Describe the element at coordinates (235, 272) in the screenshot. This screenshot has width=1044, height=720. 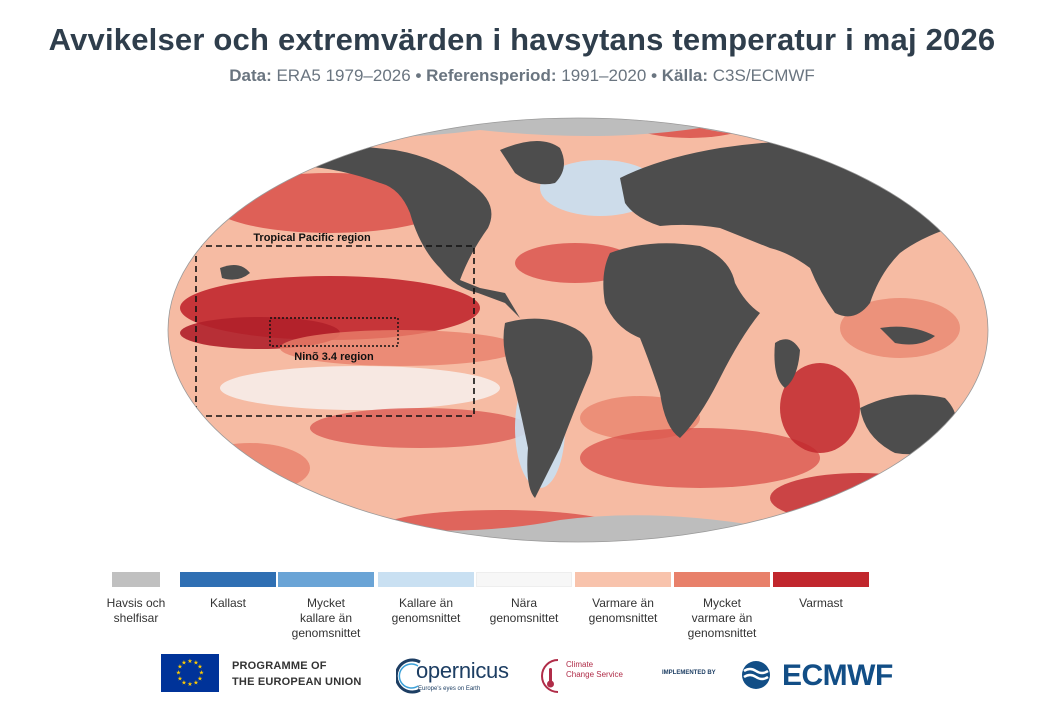
I see `islands` at that location.